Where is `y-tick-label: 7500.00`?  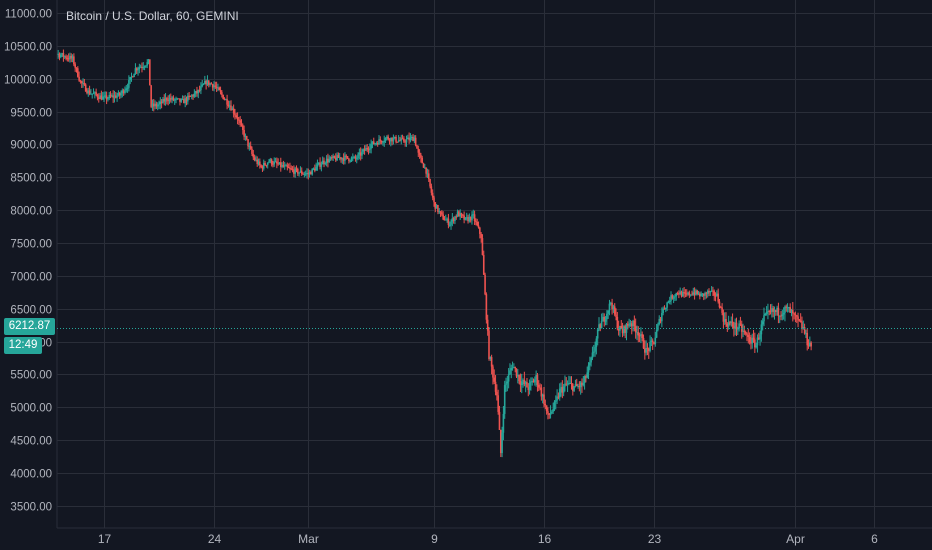
y-tick-label: 7500.00 is located at coordinates (31, 245).